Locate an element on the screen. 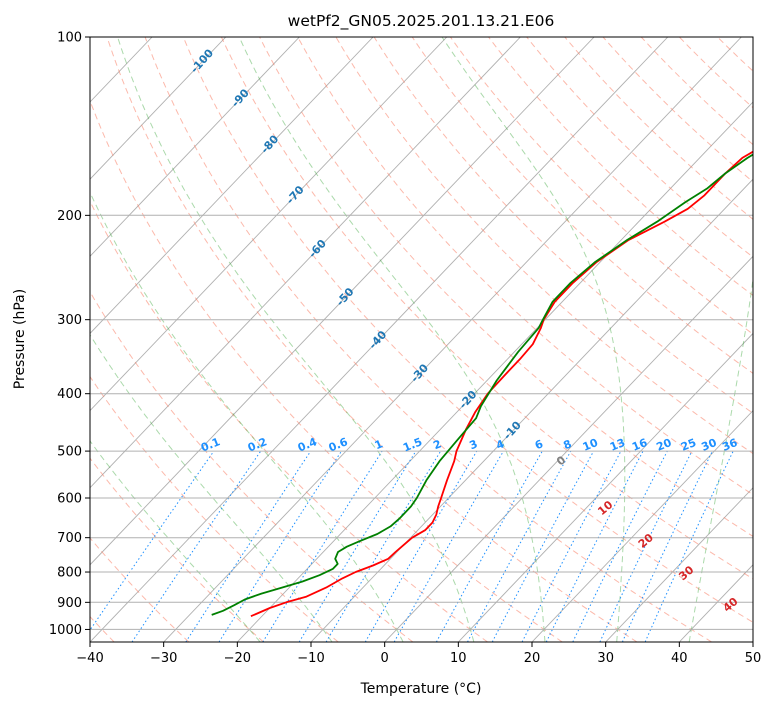 The height and width of the screenshot is (708, 775). x-tick-label: −10 is located at coordinates (310, 658).